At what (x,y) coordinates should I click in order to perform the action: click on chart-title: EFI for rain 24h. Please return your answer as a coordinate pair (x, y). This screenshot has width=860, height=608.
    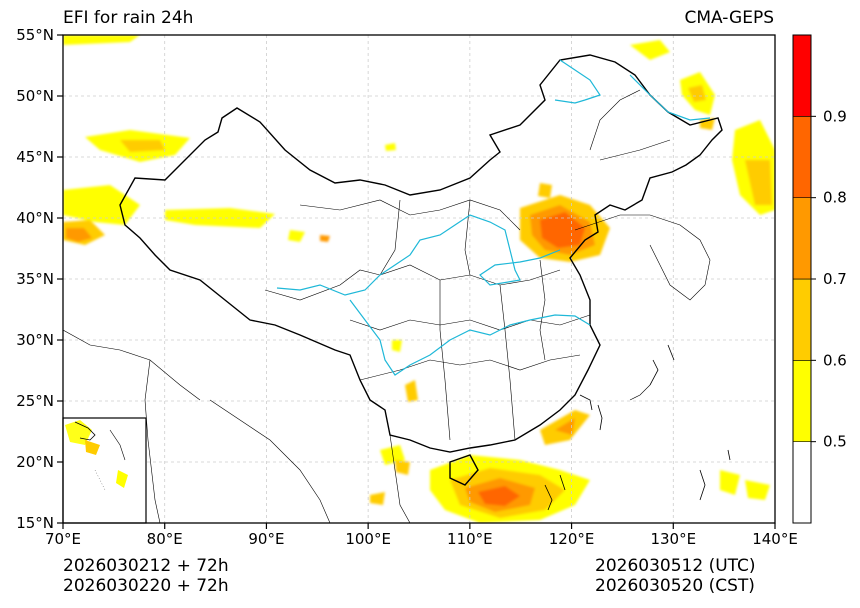
    Looking at the image, I should click on (128, 18).